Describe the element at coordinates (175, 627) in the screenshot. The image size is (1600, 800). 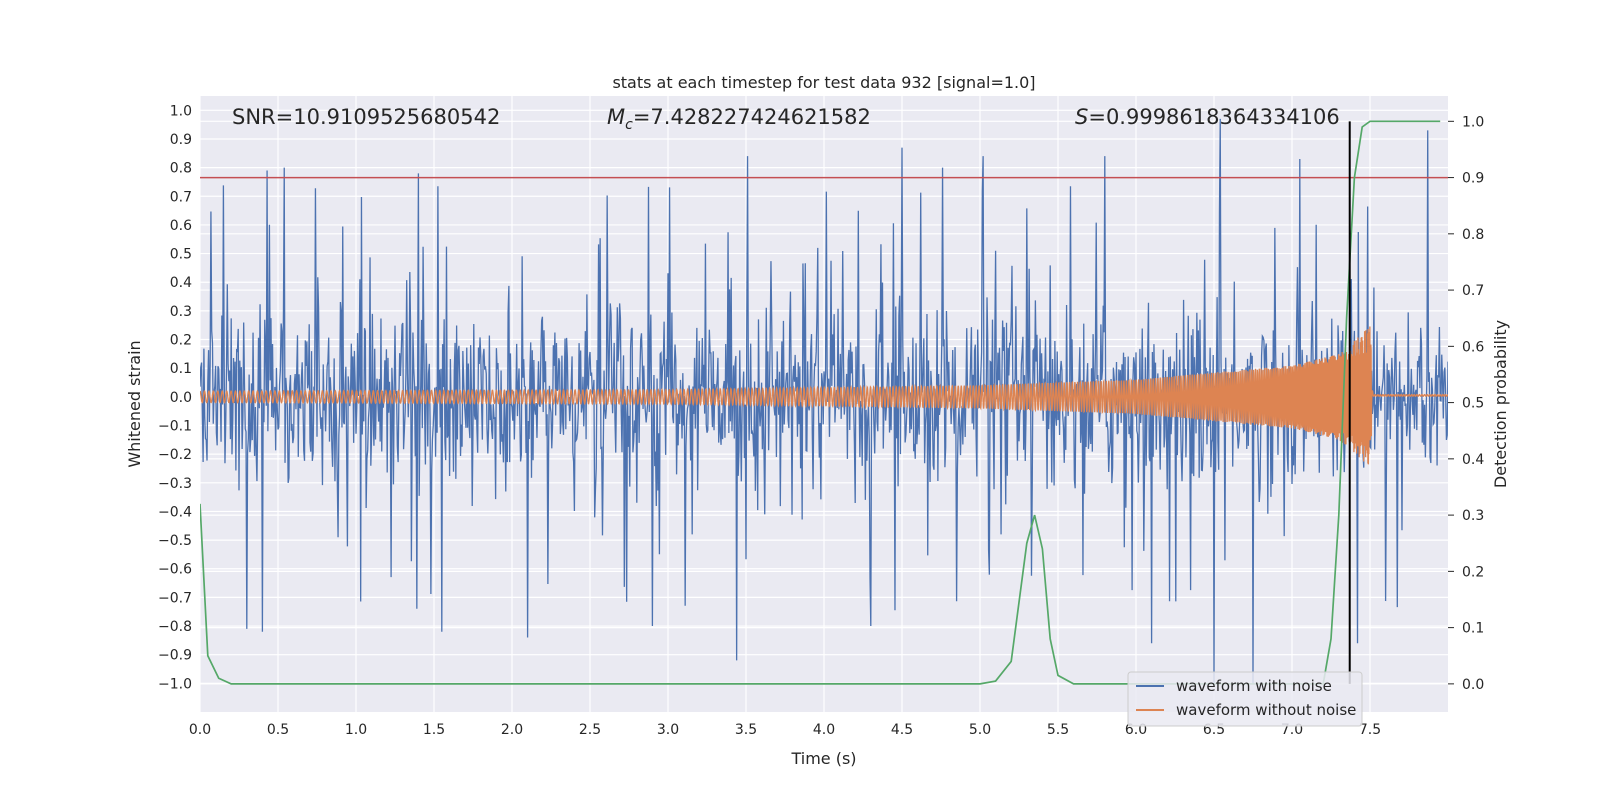
I see `y-tick-label: −0.8` at that location.